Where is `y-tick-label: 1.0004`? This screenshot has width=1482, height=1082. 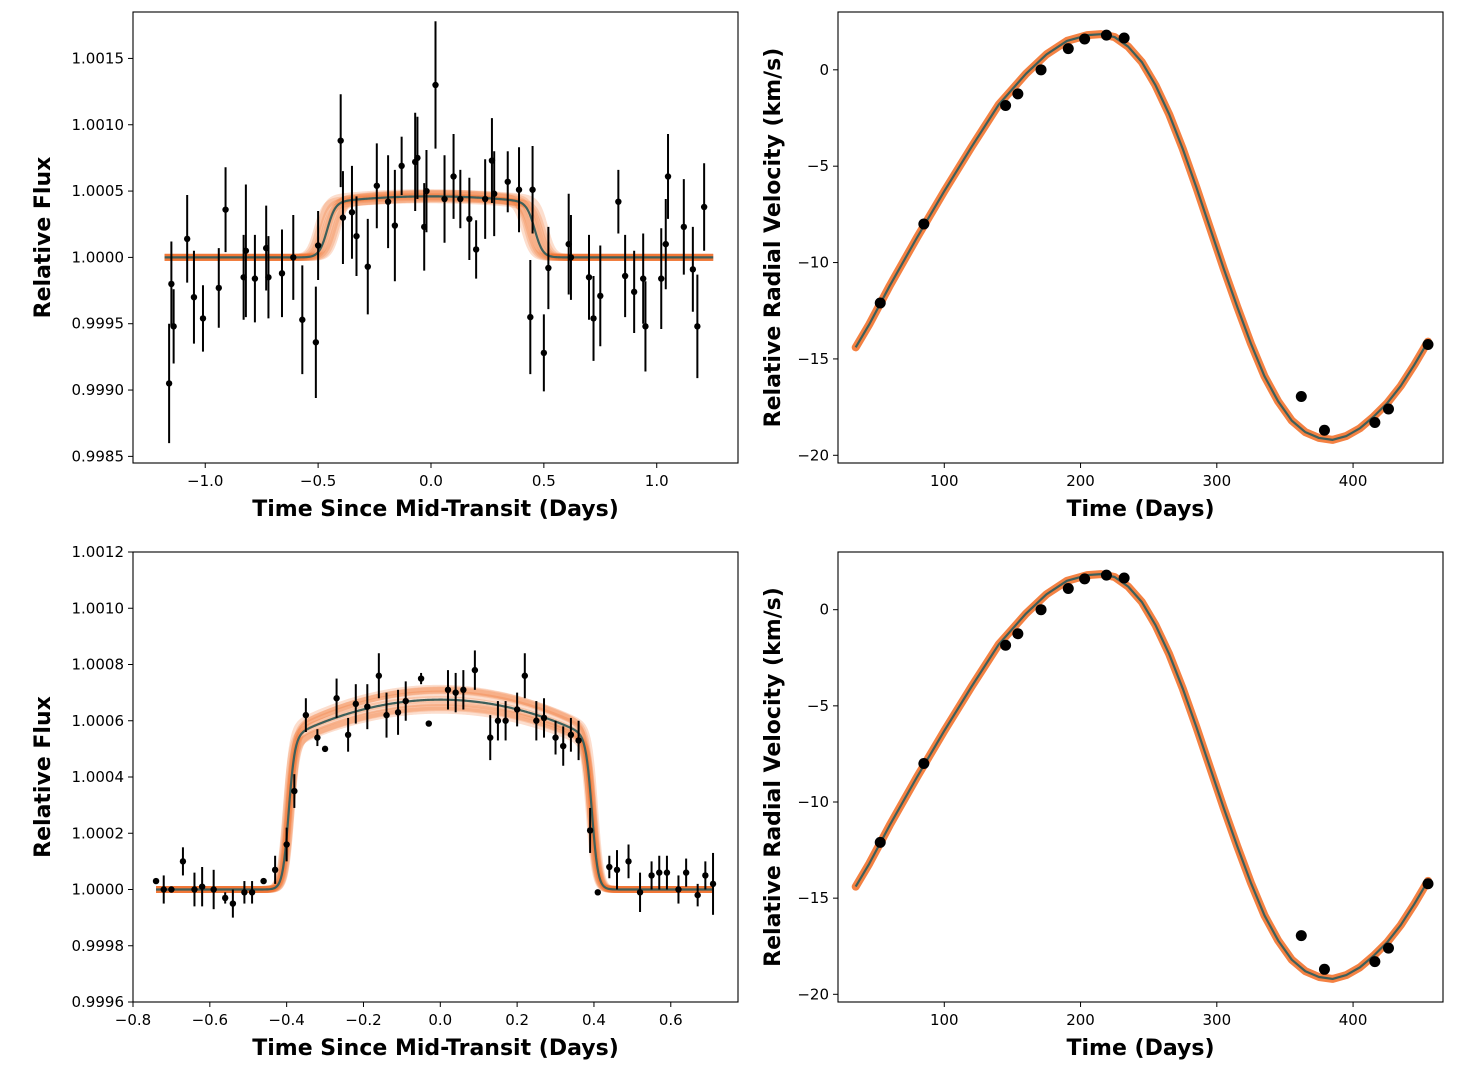 y-tick-label: 1.0004 is located at coordinates (98, 777).